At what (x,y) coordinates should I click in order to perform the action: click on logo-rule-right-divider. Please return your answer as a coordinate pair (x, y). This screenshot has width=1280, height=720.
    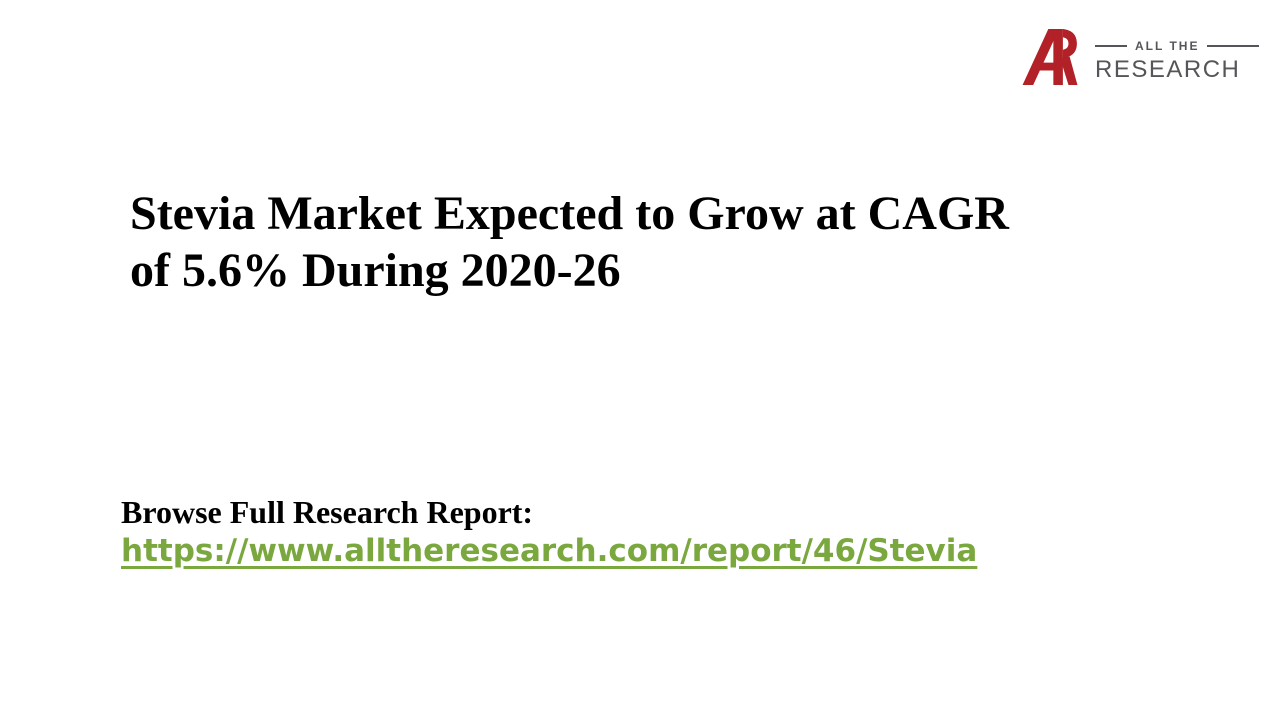
    Looking at the image, I should click on (1233, 46).